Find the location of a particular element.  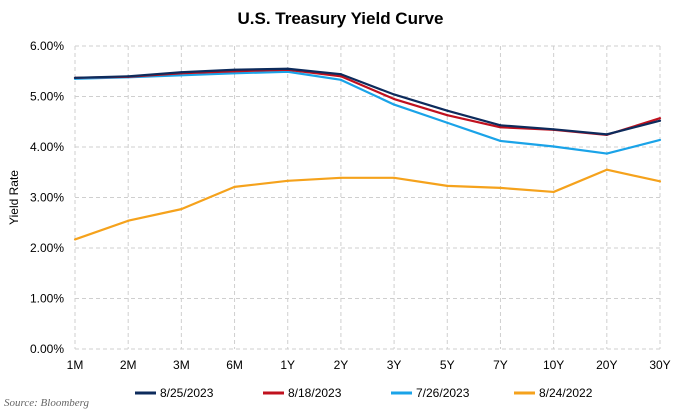

legend-item: 8/18/2023 is located at coordinates (302, 393).